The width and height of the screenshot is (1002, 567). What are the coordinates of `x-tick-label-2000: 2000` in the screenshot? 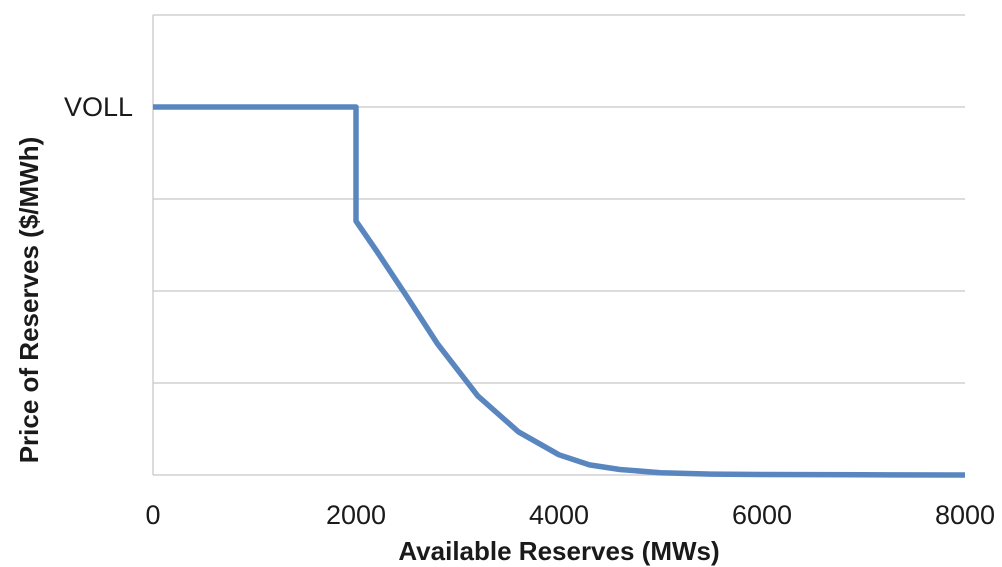 It's located at (356, 515).